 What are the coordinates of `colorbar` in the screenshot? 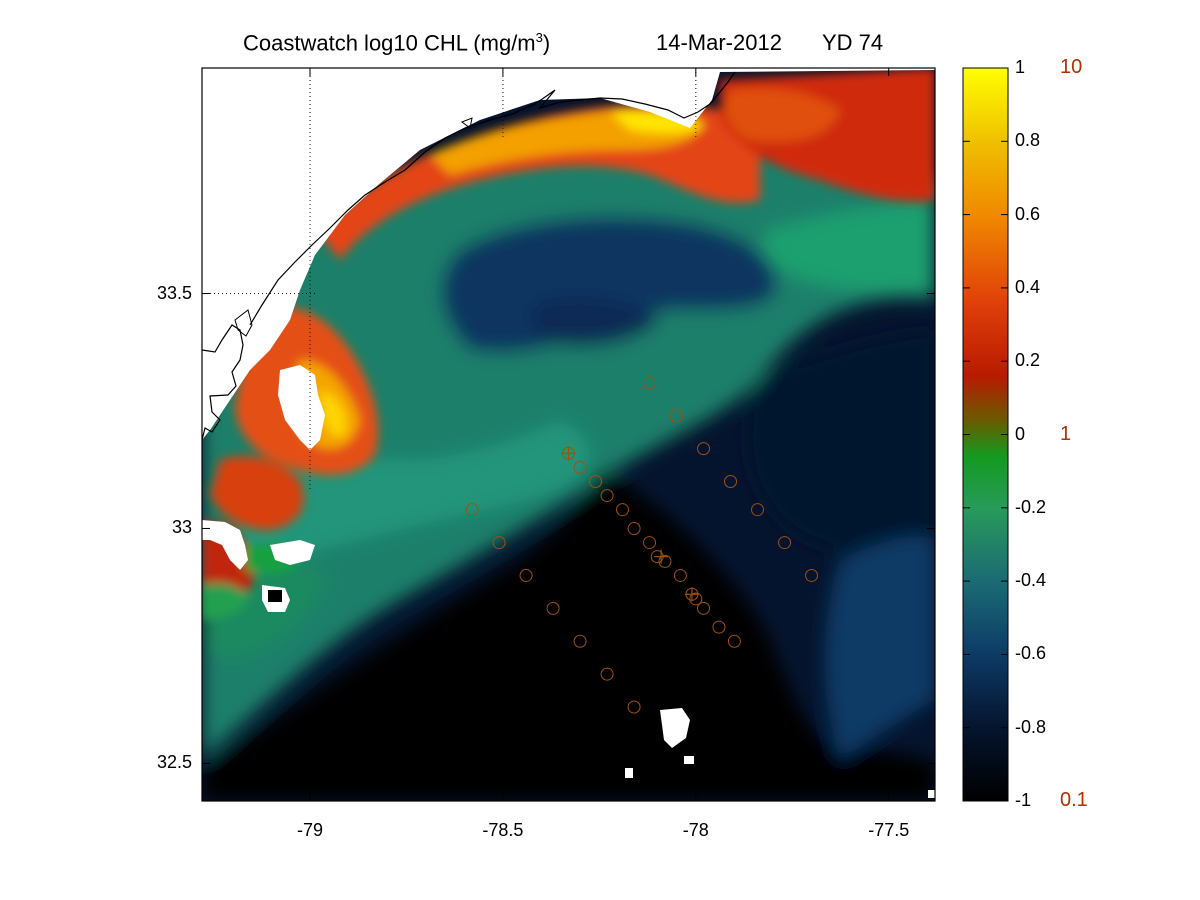 It's located at (985, 434).